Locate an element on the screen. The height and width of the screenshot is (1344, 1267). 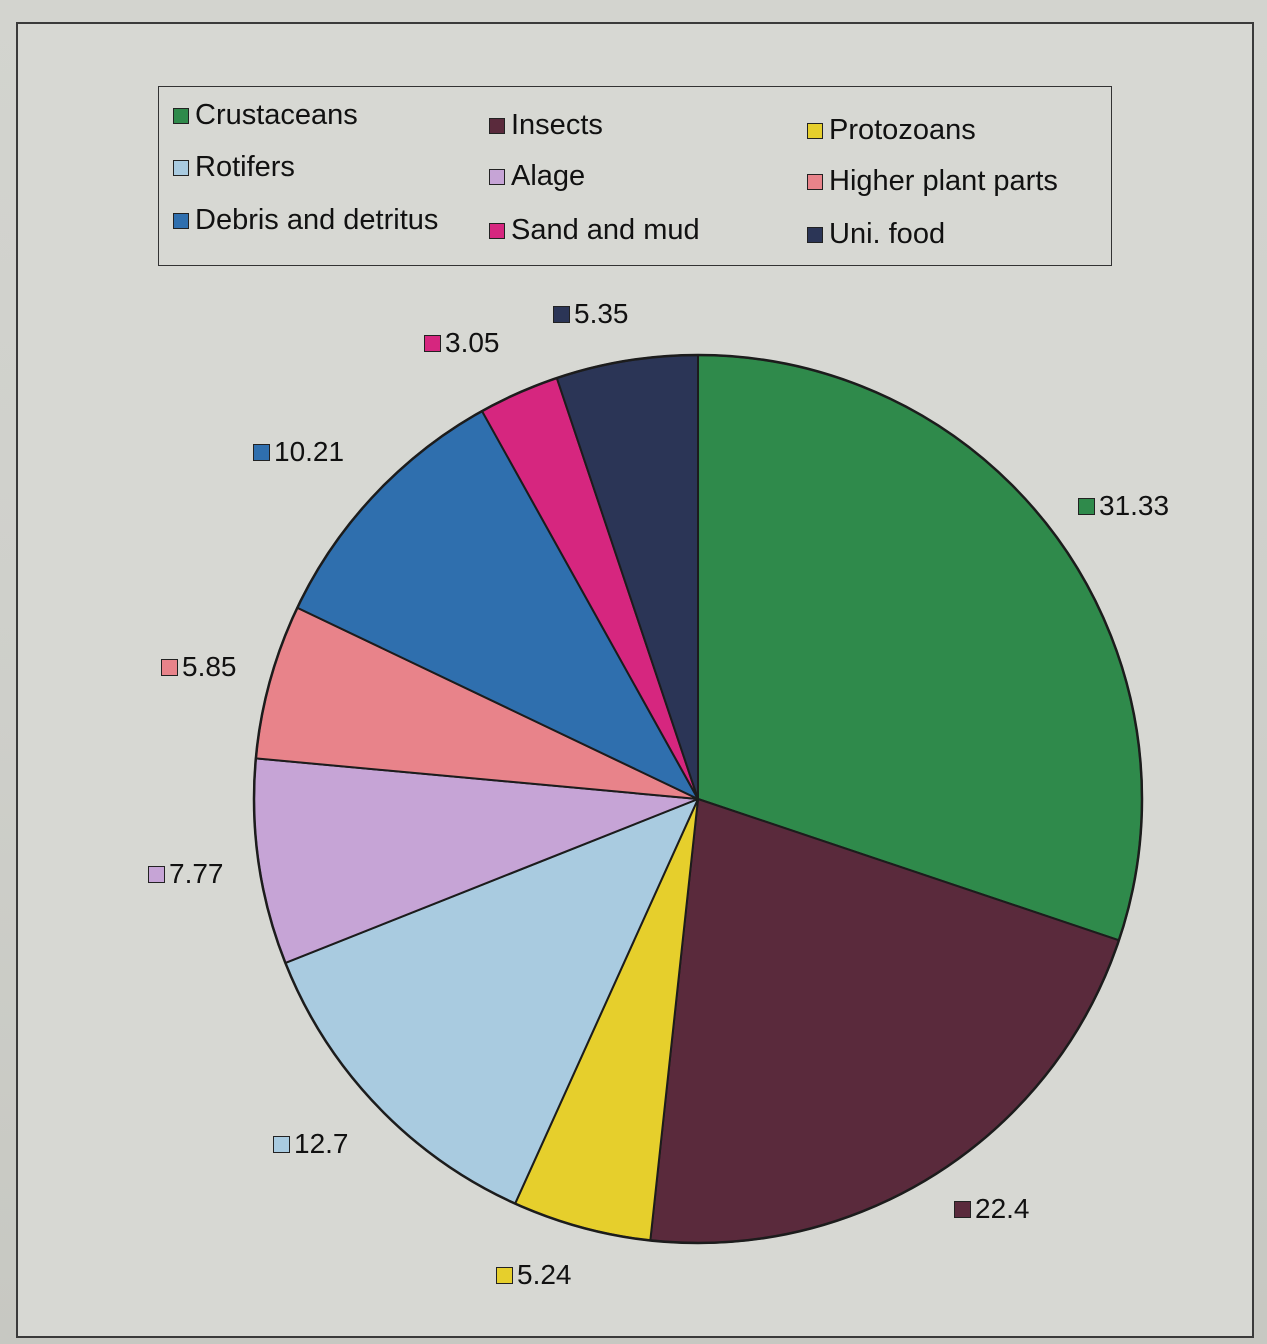
data-label-swatch-higher-plant-parts is located at coordinates (169, 667).